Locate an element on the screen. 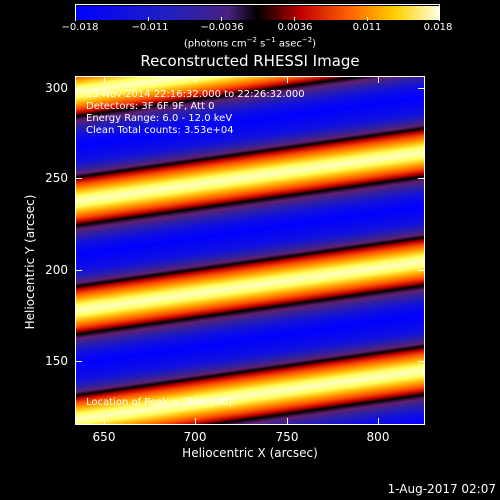 This screenshot has width=500, height=500. date-stamp: 1-Aug-2017 02:07 is located at coordinates (441, 489).